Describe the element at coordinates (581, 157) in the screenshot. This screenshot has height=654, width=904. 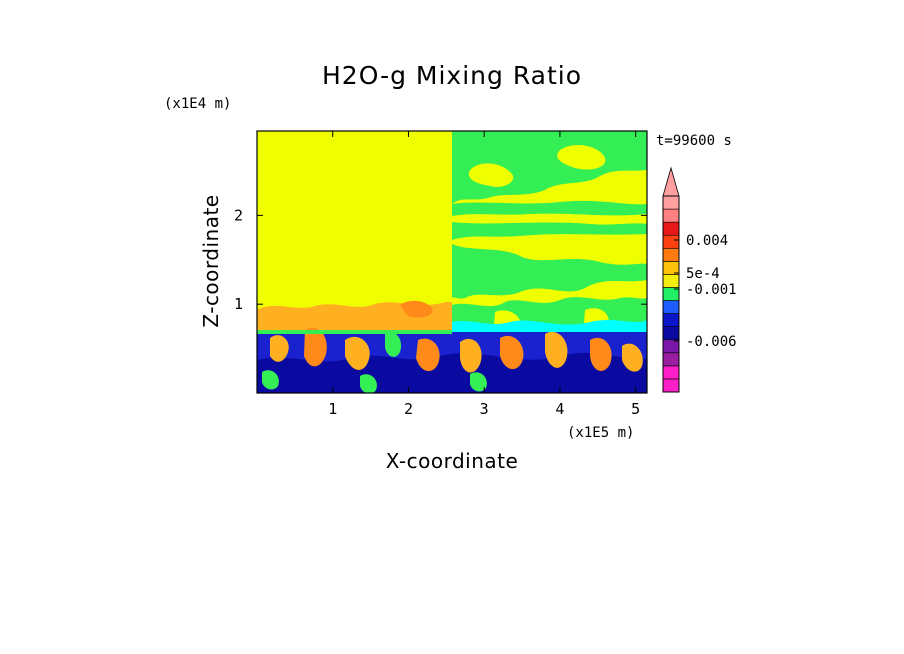
I see `field-yellow-patch2` at that location.